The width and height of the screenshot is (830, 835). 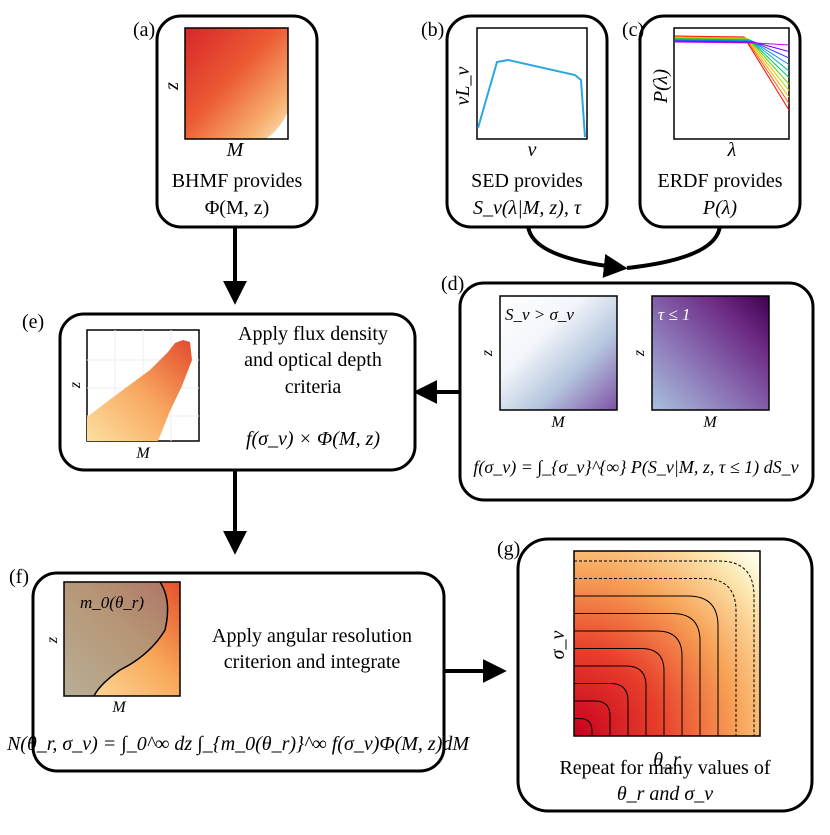 What do you see at coordinates (487, 353) in the screenshot?
I see `panel-d-left-ylabel: z` at bounding box center [487, 353].